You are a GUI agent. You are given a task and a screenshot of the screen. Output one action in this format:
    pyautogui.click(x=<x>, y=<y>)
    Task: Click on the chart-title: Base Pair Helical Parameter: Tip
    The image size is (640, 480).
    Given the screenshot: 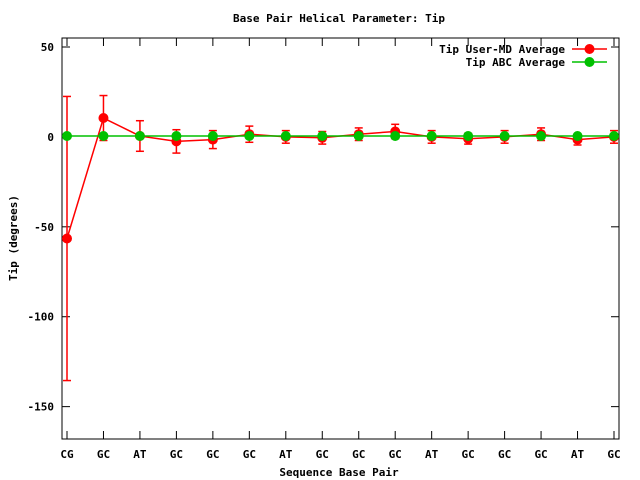 What is the action you would take?
    pyautogui.click(x=339, y=18)
    